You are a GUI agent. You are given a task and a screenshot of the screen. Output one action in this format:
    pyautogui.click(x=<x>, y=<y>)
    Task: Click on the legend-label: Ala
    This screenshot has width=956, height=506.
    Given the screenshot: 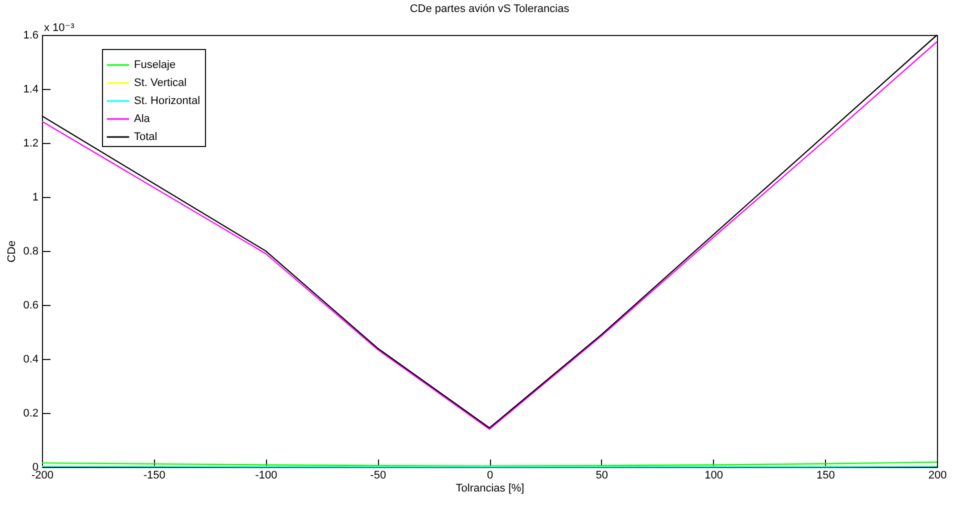 What is the action you would take?
    pyautogui.click(x=142, y=119)
    